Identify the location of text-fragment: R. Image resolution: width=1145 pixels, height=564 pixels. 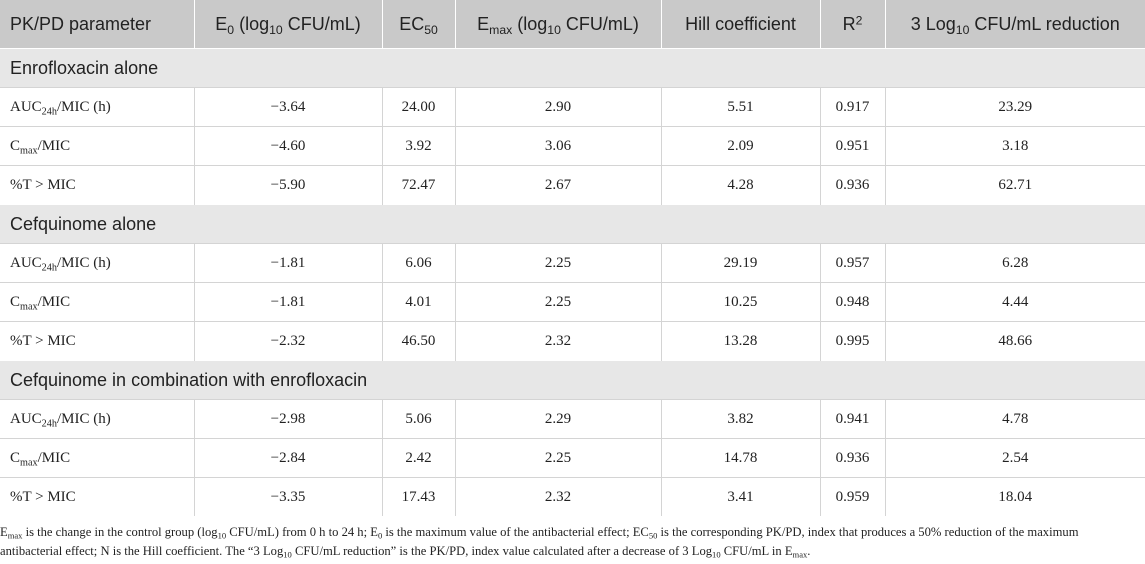
(849, 24).